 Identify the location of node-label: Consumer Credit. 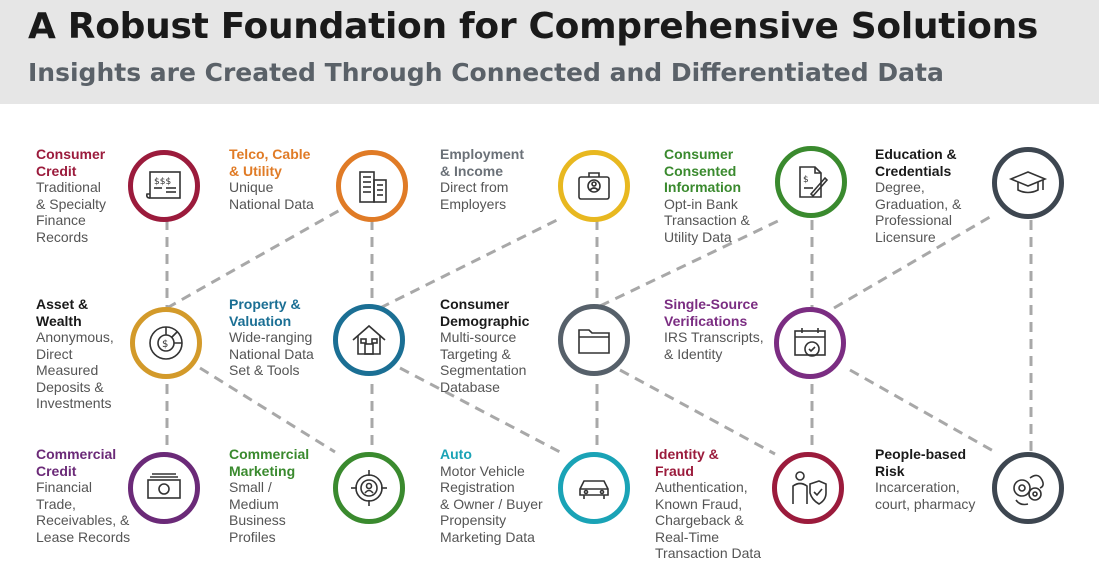
(71, 162).